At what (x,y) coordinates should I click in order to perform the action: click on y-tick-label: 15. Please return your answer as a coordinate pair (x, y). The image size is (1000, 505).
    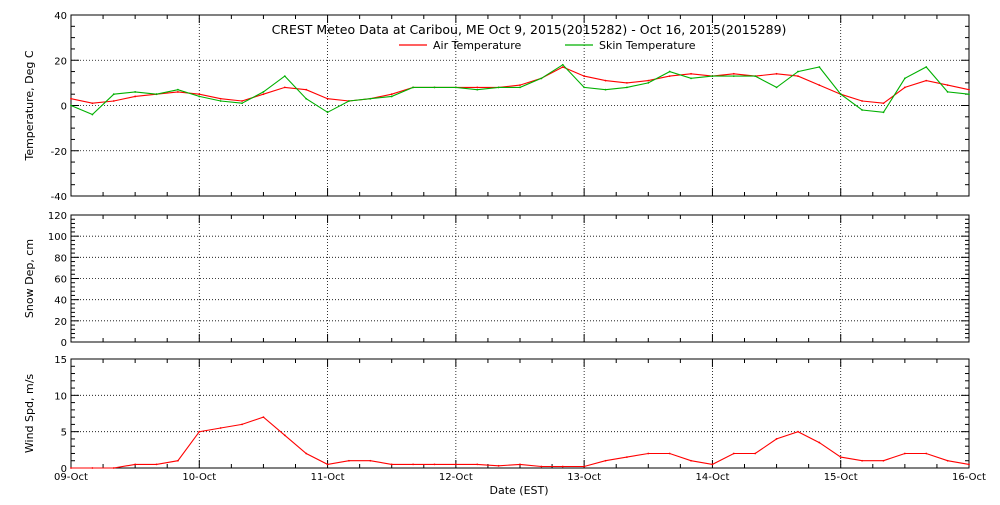
    Looking at the image, I should click on (60, 360).